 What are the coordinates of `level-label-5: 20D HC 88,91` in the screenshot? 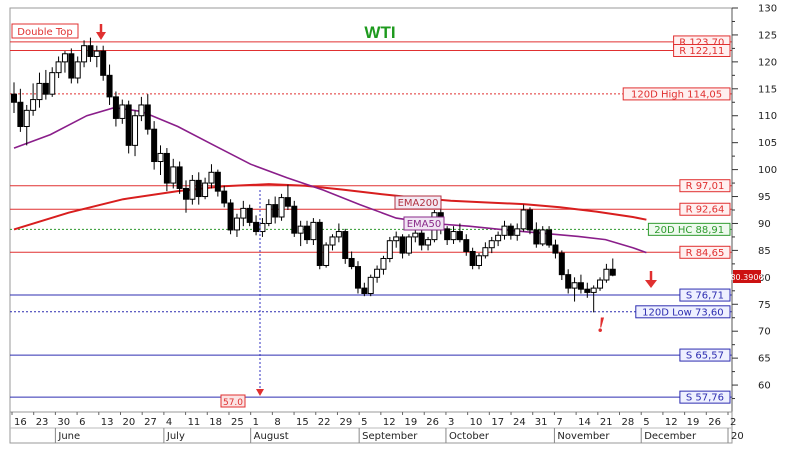 It's located at (689, 230).